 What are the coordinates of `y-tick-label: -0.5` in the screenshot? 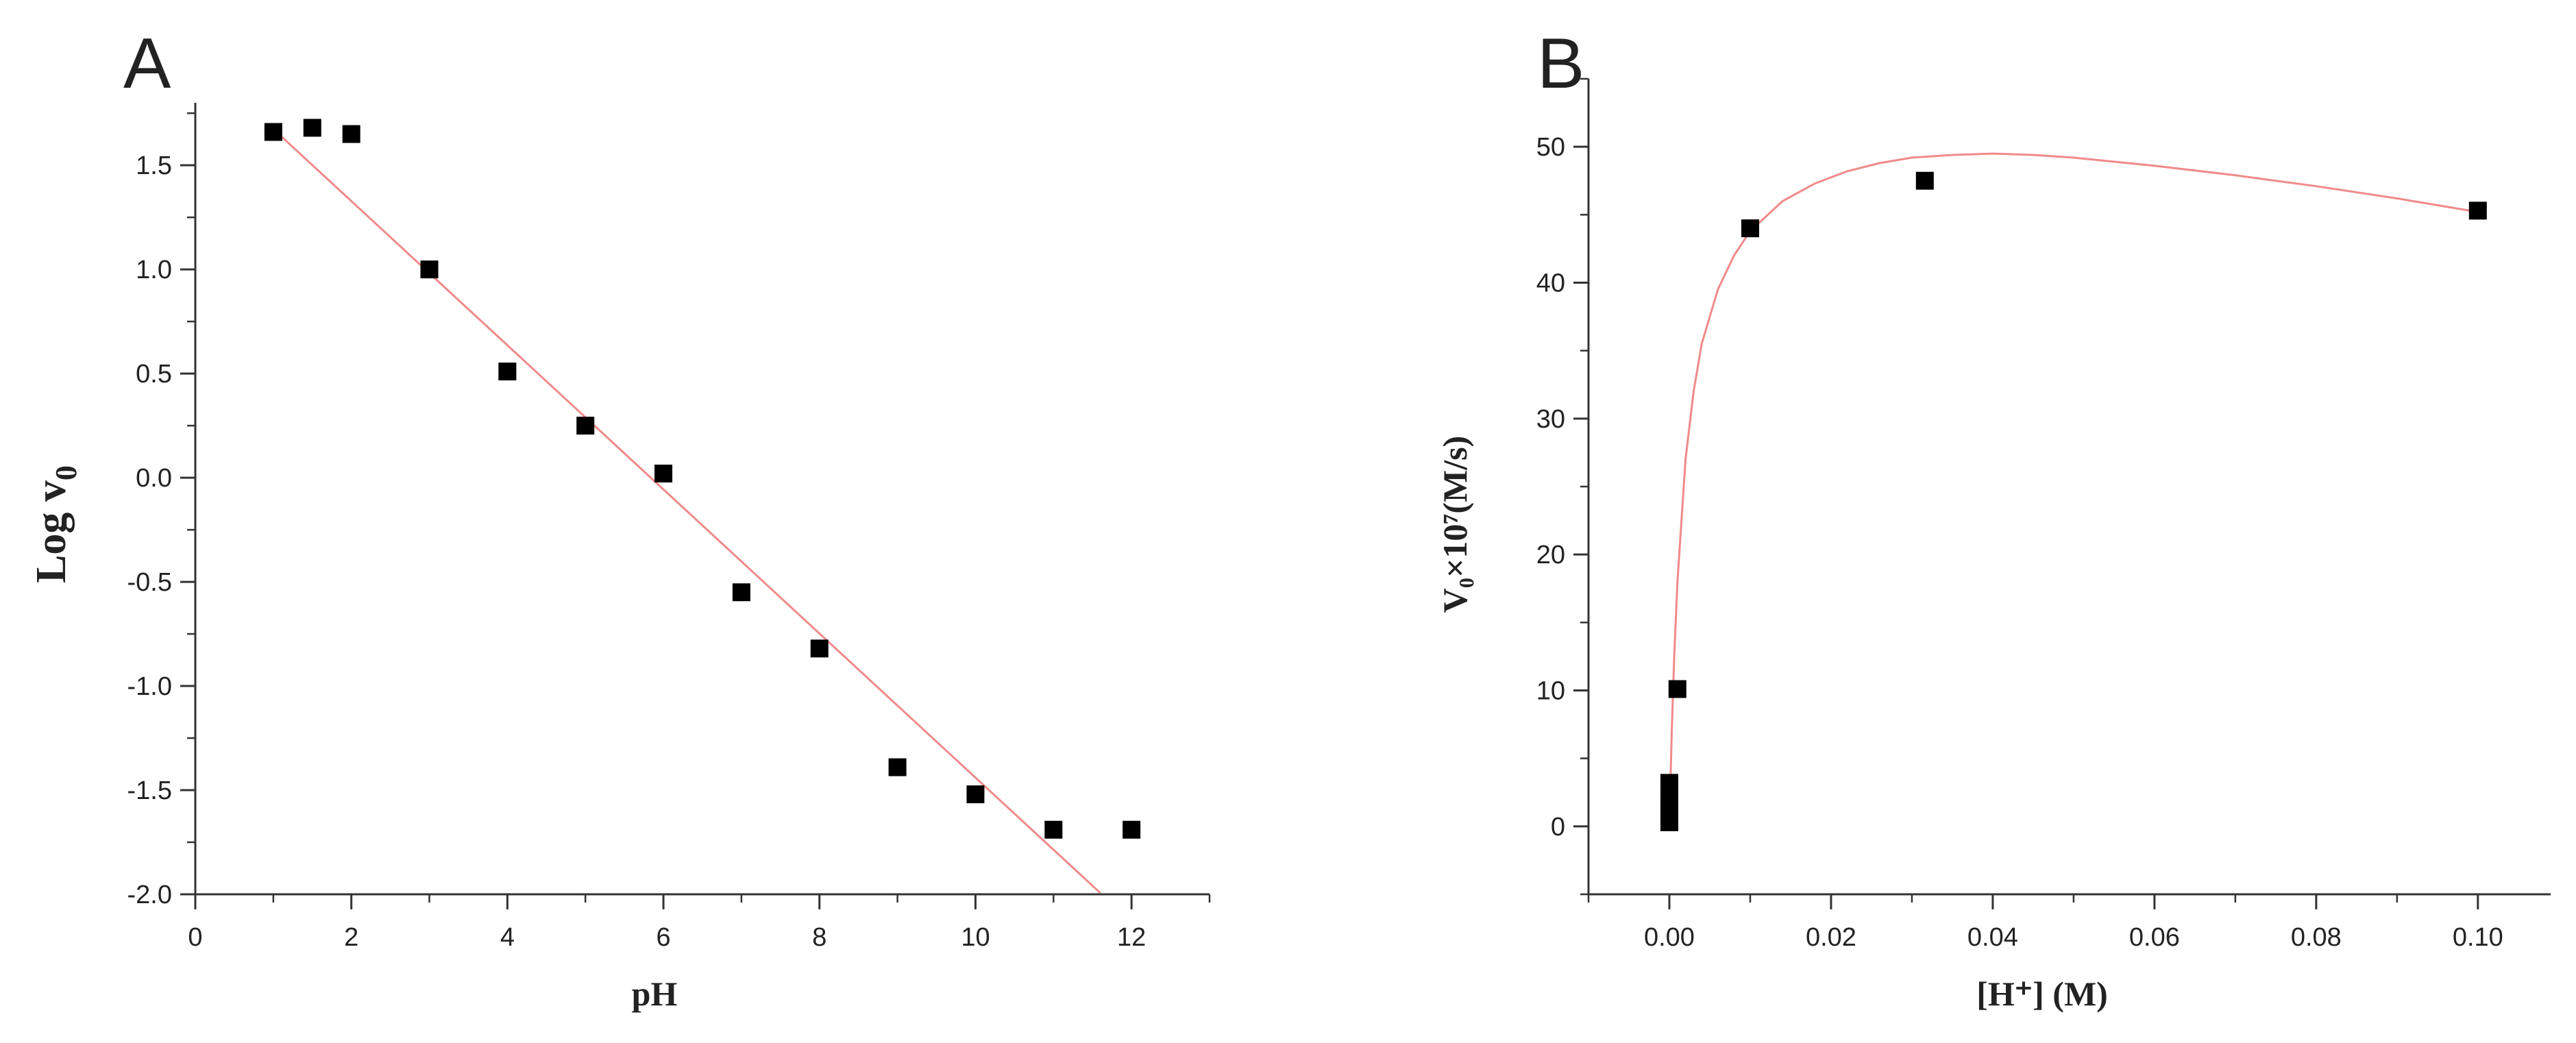 It's located at (150, 582).